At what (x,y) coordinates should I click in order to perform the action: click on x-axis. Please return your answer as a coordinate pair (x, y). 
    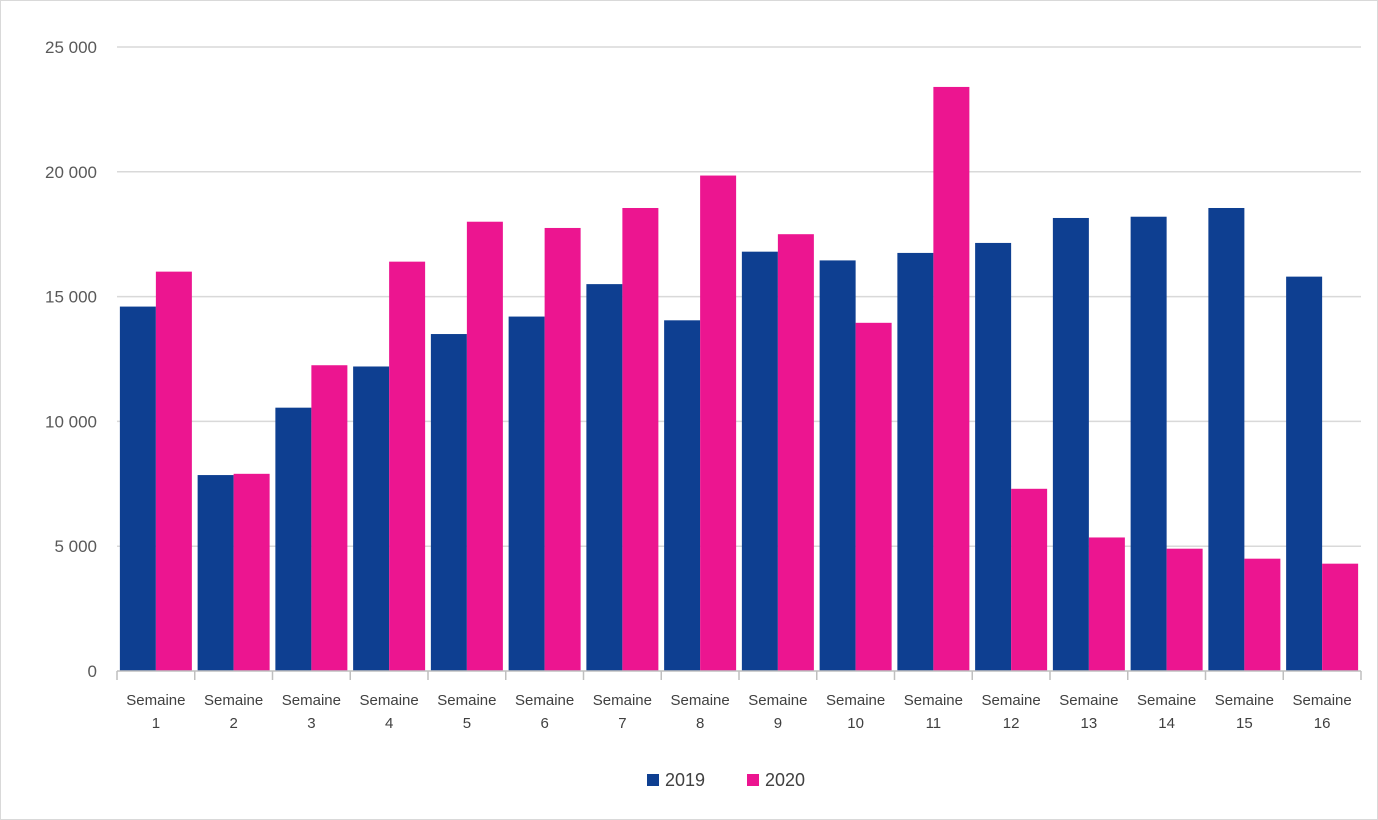
    Looking at the image, I should click on (739, 675).